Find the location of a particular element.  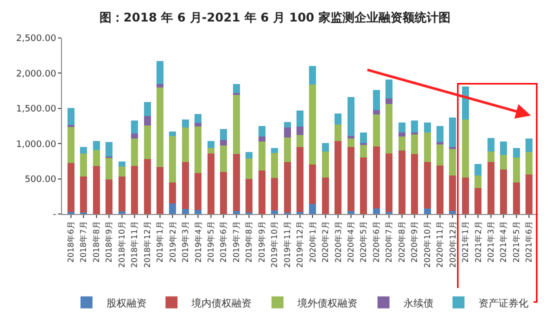

x-tick-label: 2019年1月 is located at coordinates (160, 242).